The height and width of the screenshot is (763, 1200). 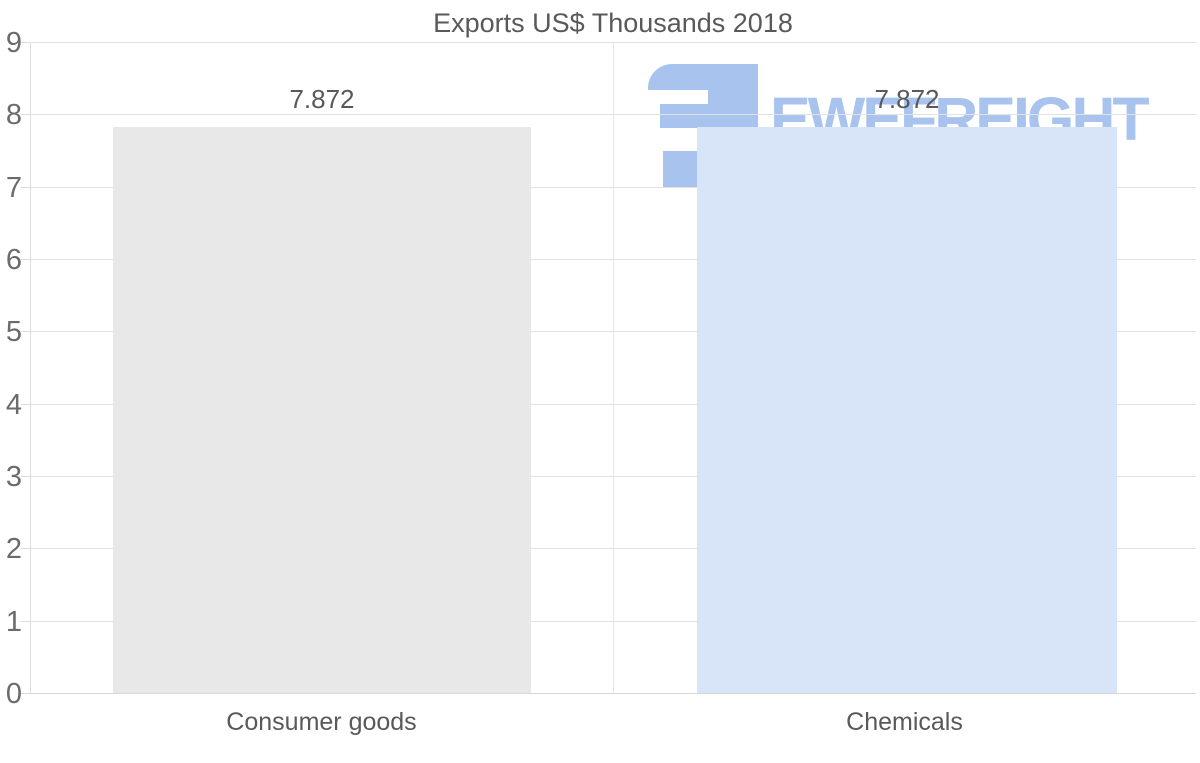 I want to click on category-divider-line, so click(x=613, y=367).